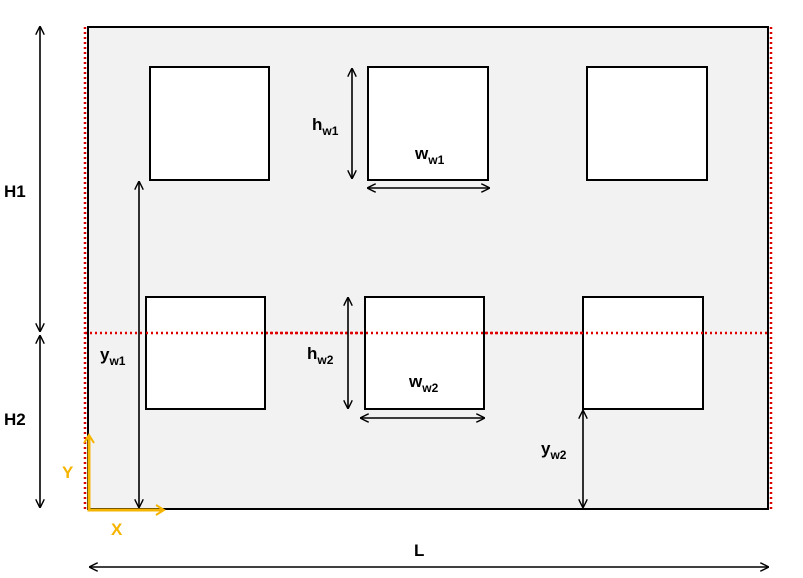 The image size is (803, 578). Describe the element at coordinates (205, 353) in the screenshot. I see `window-lower-left` at that location.